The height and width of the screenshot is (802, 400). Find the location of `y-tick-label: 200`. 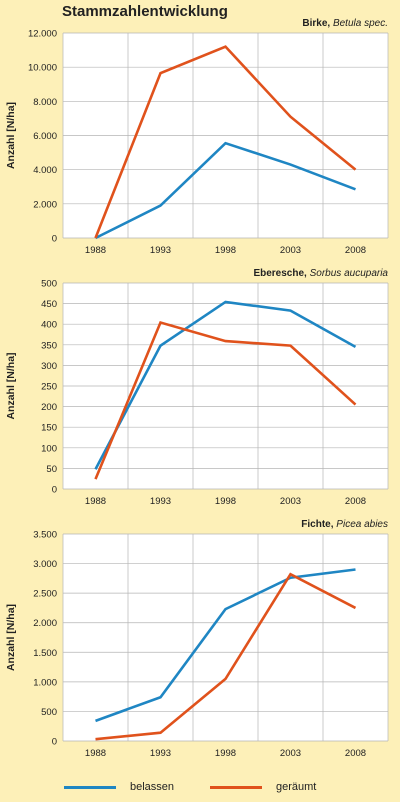

y-tick-label: 200 is located at coordinates (49, 407).